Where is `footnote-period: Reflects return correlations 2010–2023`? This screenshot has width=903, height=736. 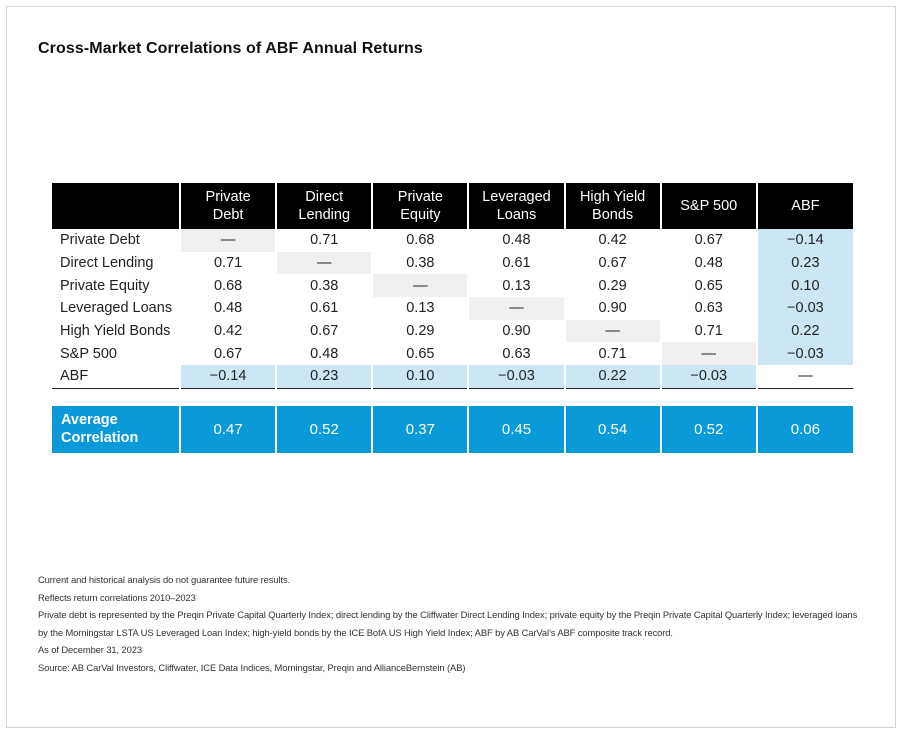
footnote-period: Reflects return correlations 2010–2023 is located at coordinates (117, 597).